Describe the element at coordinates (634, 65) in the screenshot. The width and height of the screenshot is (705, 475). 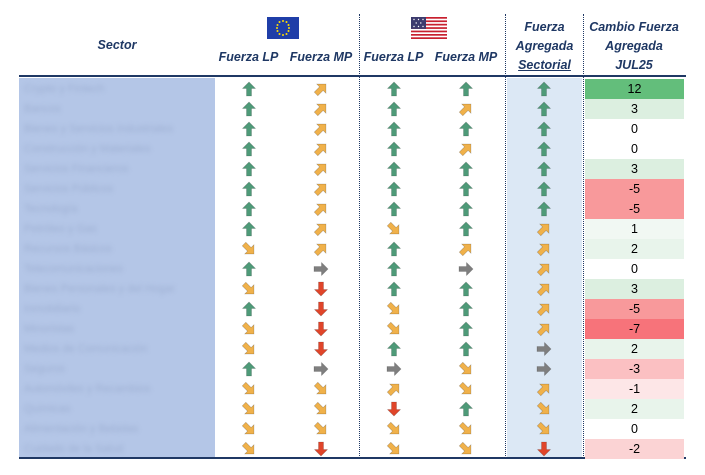
I see `header-change-line3: JUL25` at that location.